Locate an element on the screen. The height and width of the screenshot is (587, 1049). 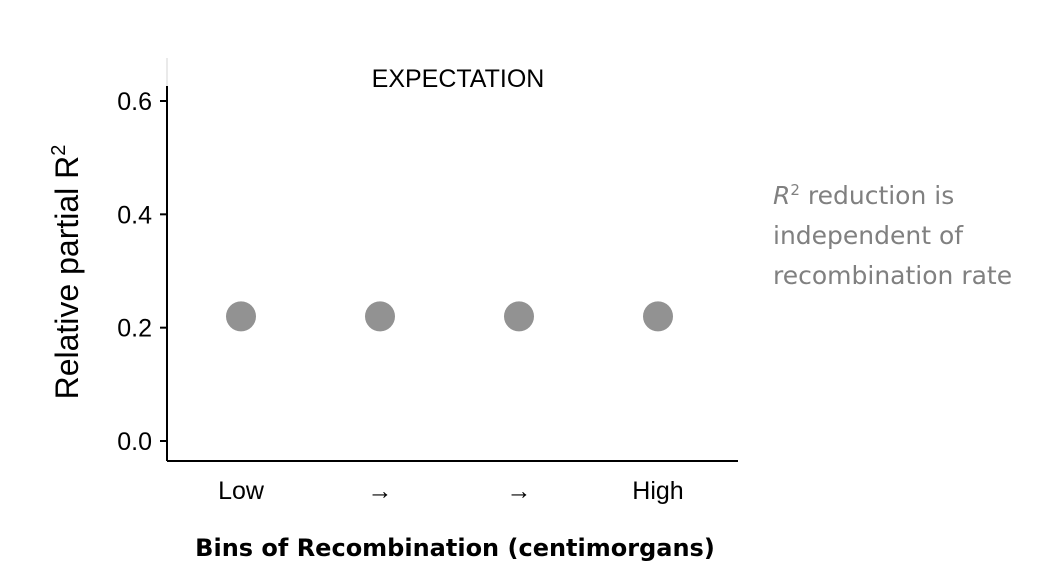
annotation-line-1-rest: reduction is is located at coordinates (877, 195).